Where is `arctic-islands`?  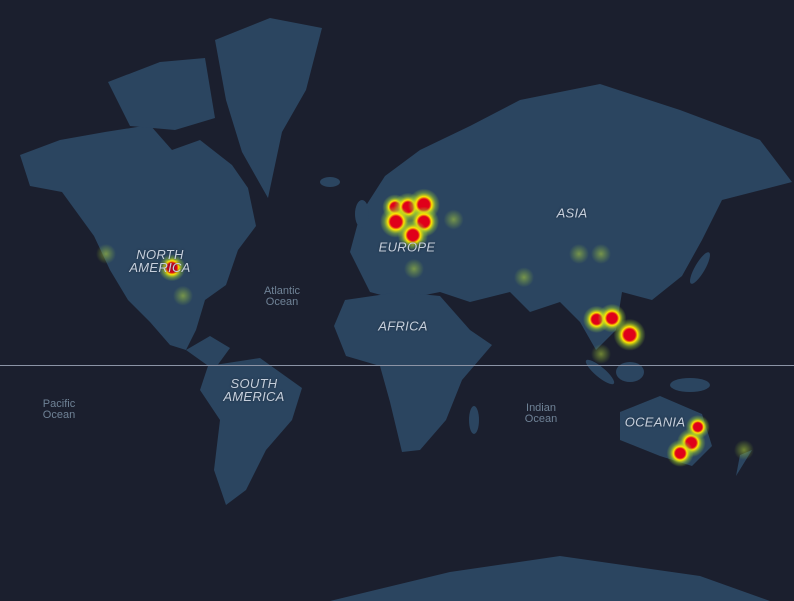
arctic-islands is located at coordinates (161, 94).